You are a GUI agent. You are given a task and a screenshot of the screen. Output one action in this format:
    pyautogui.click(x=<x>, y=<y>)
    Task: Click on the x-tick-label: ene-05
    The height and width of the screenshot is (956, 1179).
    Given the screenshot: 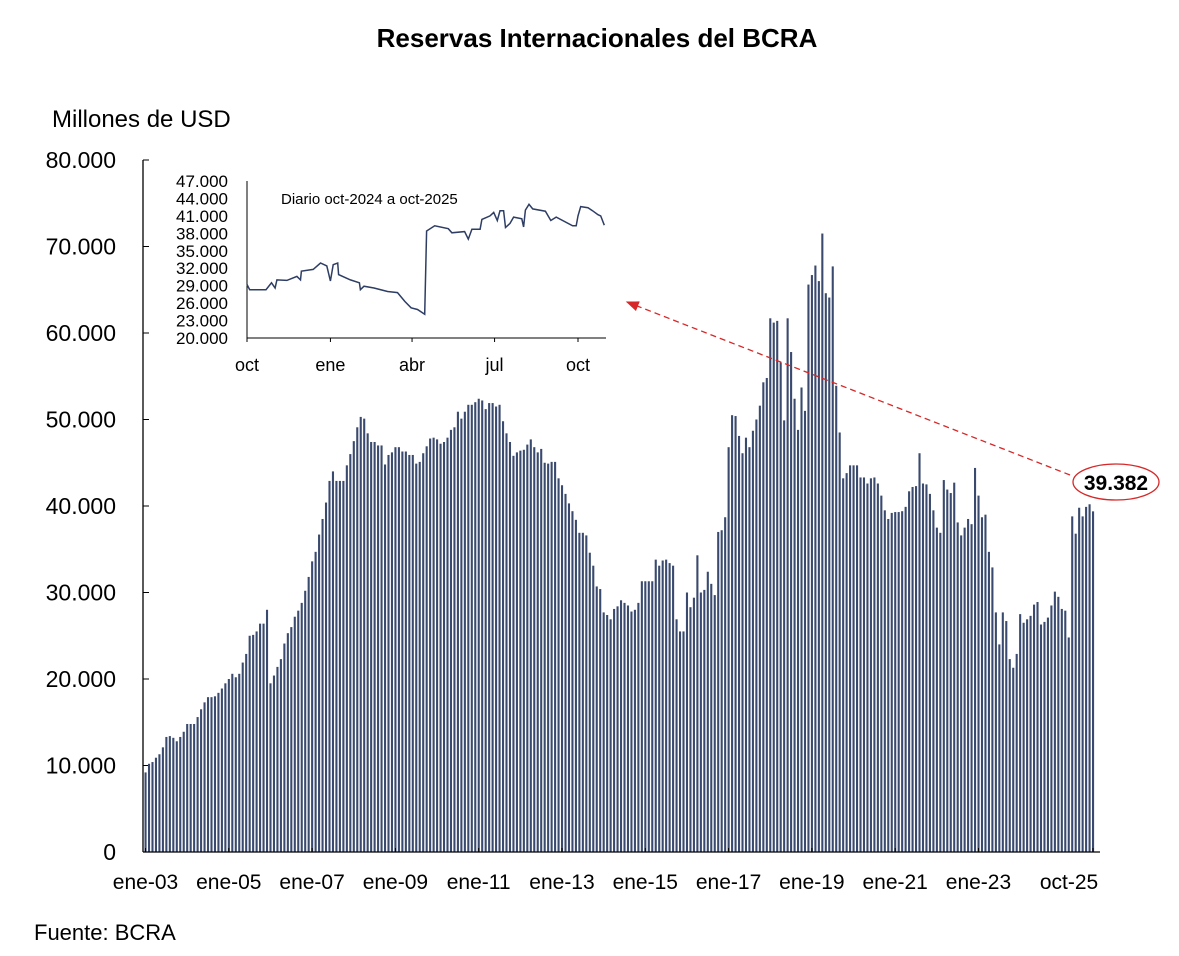 What is the action you would take?
    pyautogui.click(x=228, y=882)
    